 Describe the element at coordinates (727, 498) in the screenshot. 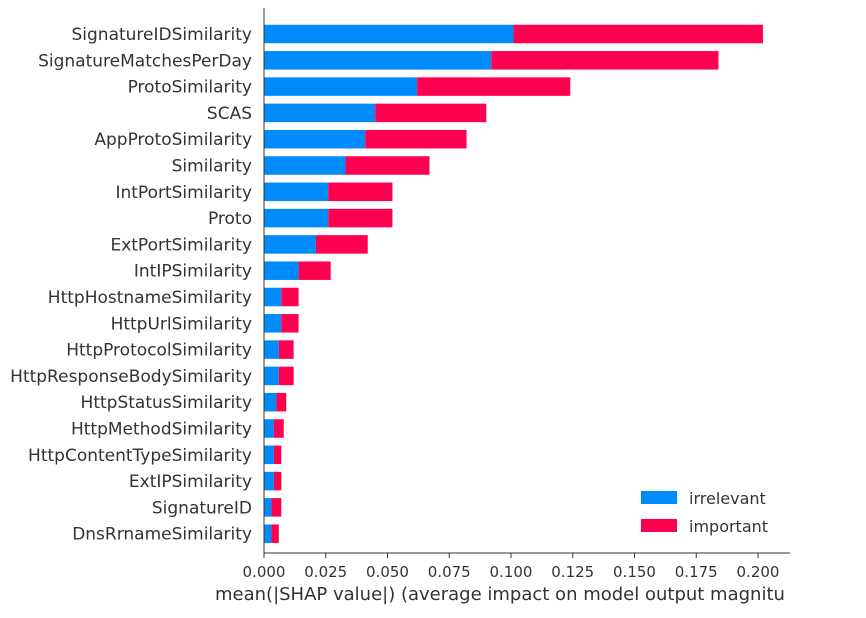

I see `legend-label-irrelevant: irrelevant` at that location.